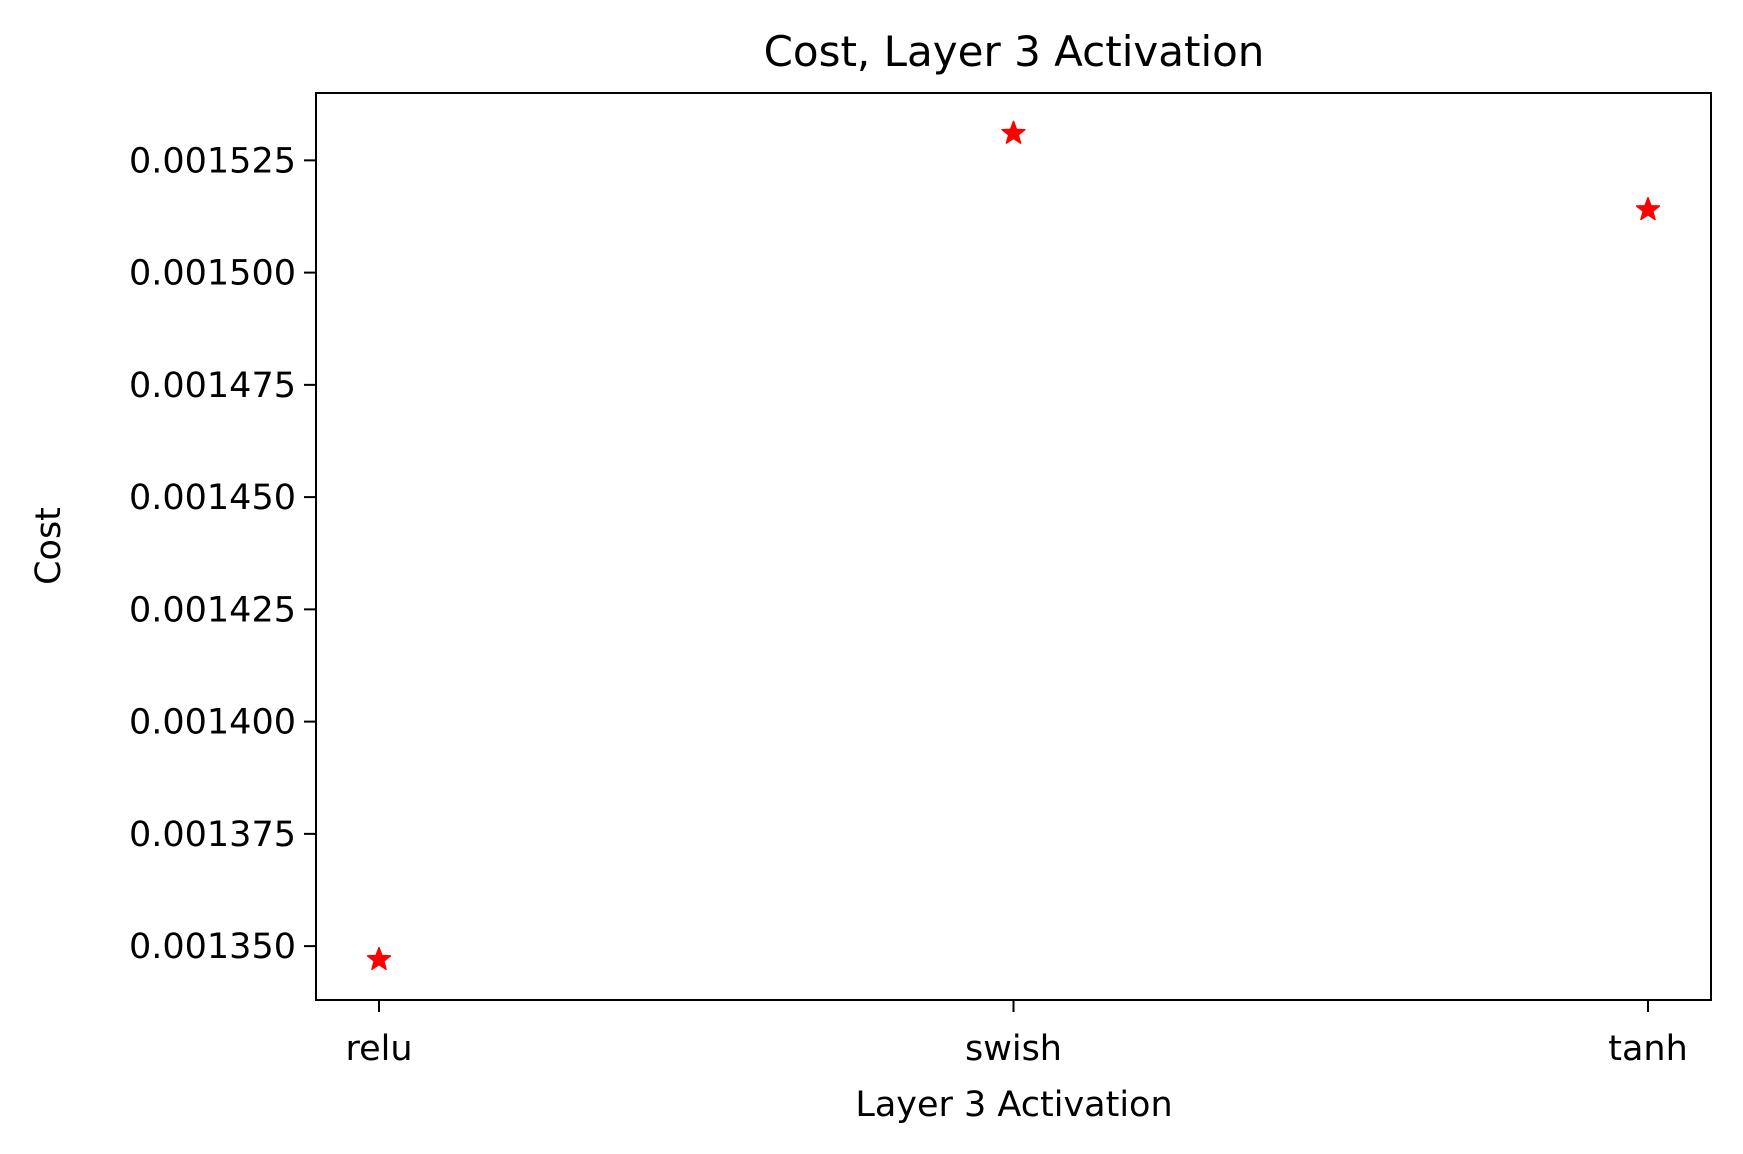 The height and width of the screenshot is (1154, 1743). What do you see at coordinates (212, 947) in the screenshot?
I see `y-tick-label: 0.001350` at bounding box center [212, 947].